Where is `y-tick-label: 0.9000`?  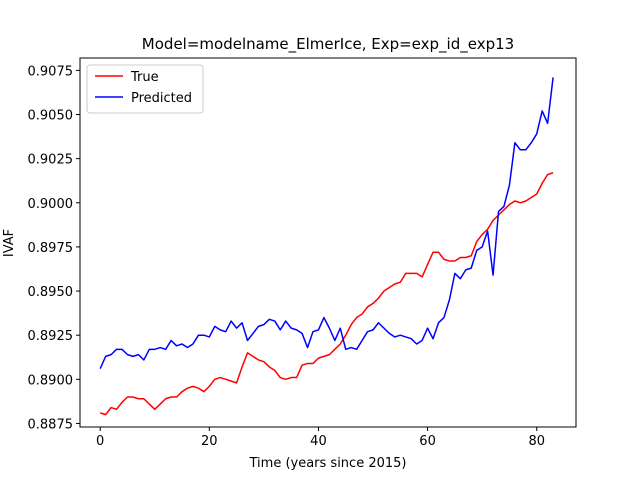
y-tick-label: 0.9000 is located at coordinates (51, 204).